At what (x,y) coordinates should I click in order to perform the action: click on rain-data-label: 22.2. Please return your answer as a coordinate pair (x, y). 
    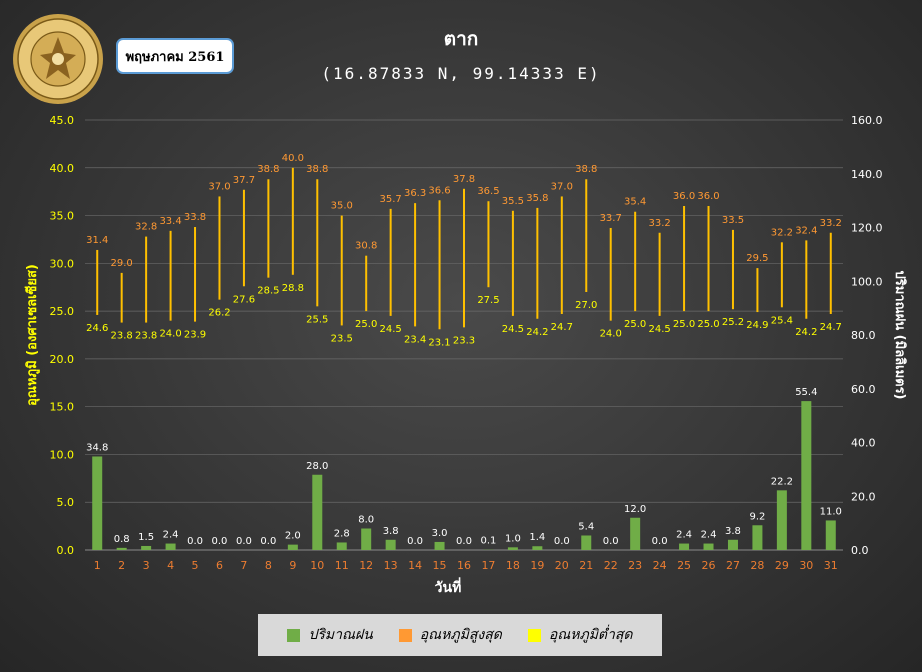
    Looking at the image, I should click on (782, 481).